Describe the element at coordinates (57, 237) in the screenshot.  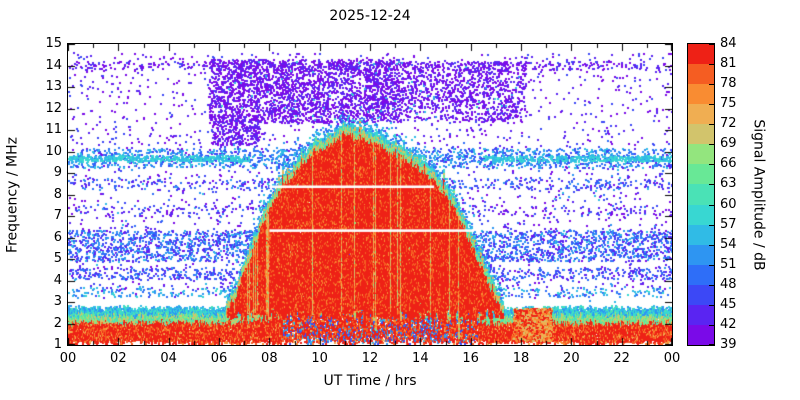
I see `y-tick-label: 6` at that location.